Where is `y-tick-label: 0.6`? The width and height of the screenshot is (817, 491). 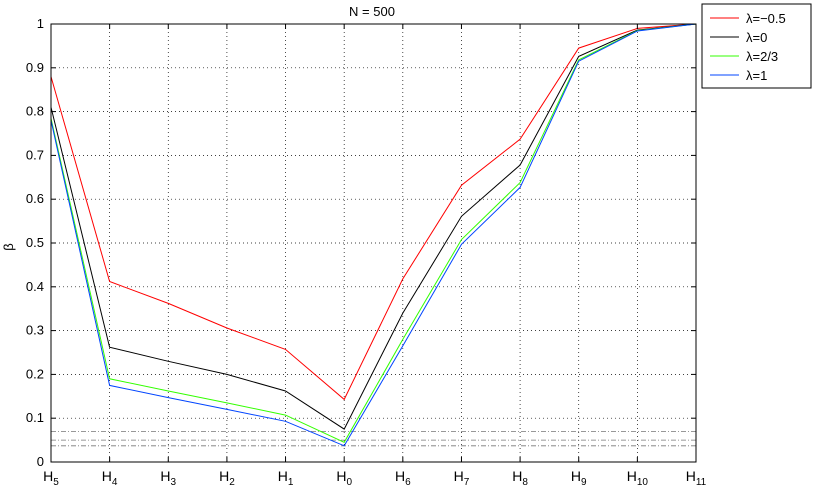 y-tick-label: 0.6 is located at coordinates (35, 198).